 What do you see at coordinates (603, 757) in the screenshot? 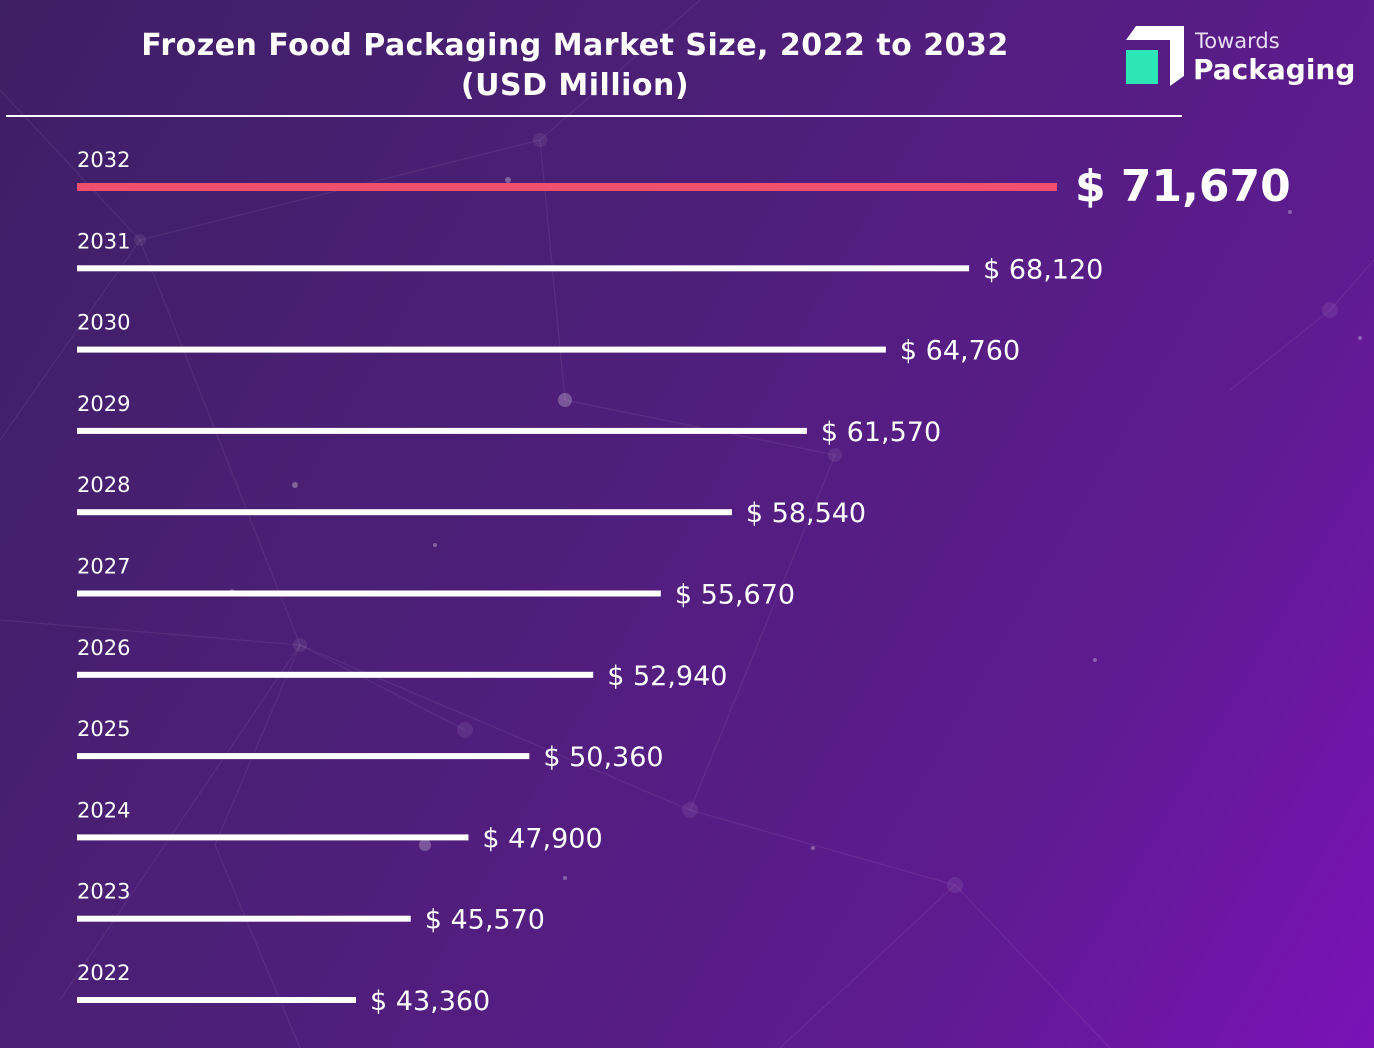
I see `value-label-2025: $ 50,360` at bounding box center [603, 757].